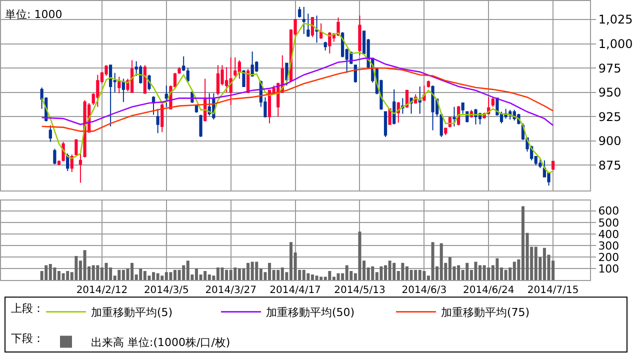  Describe the element at coordinates (609, 223) in the screenshot. I see `y-tick-label: 500` at that location.